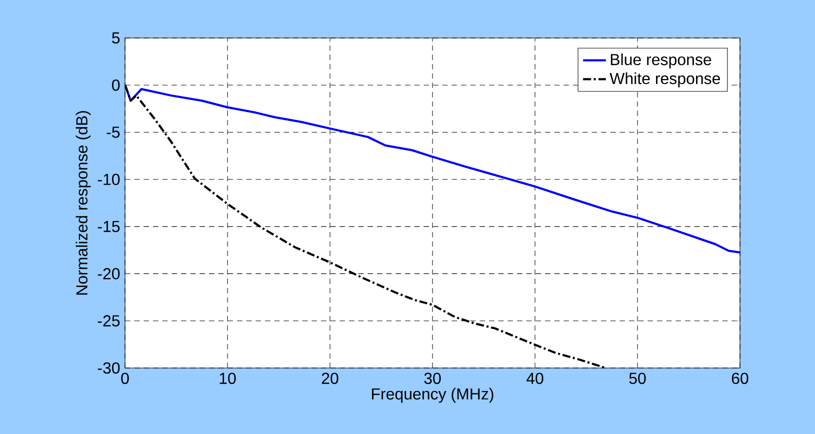 This screenshot has width=815, height=434. Describe the element at coordinates (109, 320) in the screenshot. I see `y-tick-label: -25` at that location.